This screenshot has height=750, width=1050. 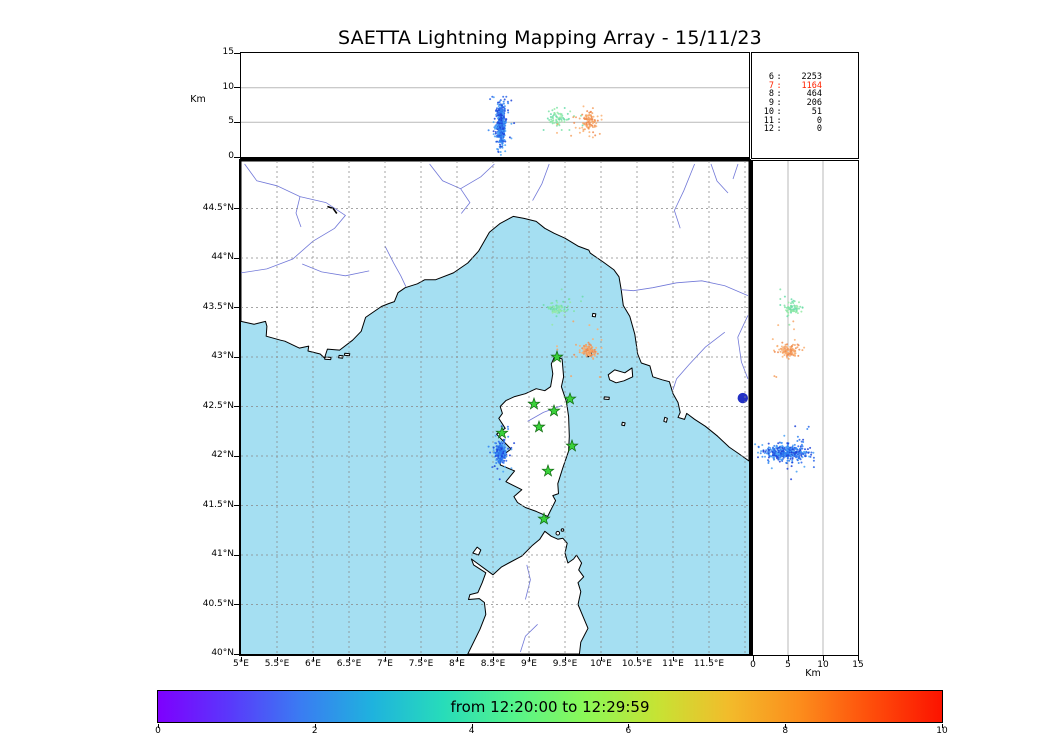 I want to click on lma-station-star, so click(x=554, y=410).